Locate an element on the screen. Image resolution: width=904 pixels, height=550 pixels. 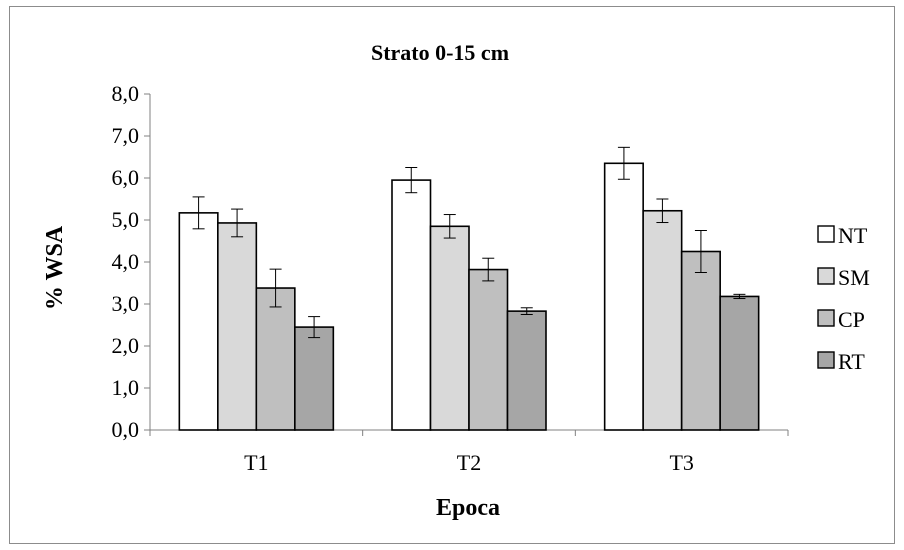
y-tick-label: 2,0 is located at coordinates (126, 345).